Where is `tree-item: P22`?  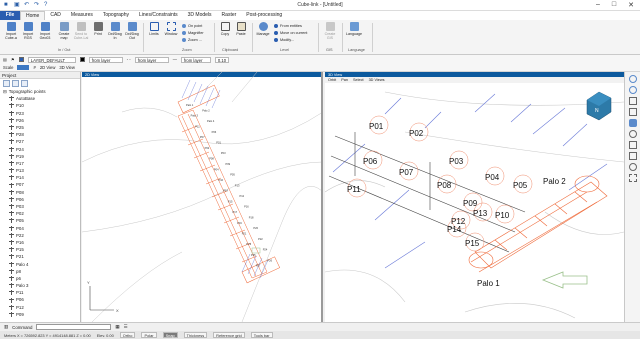
tree-item: P22 is located at coordinates (41, 235).